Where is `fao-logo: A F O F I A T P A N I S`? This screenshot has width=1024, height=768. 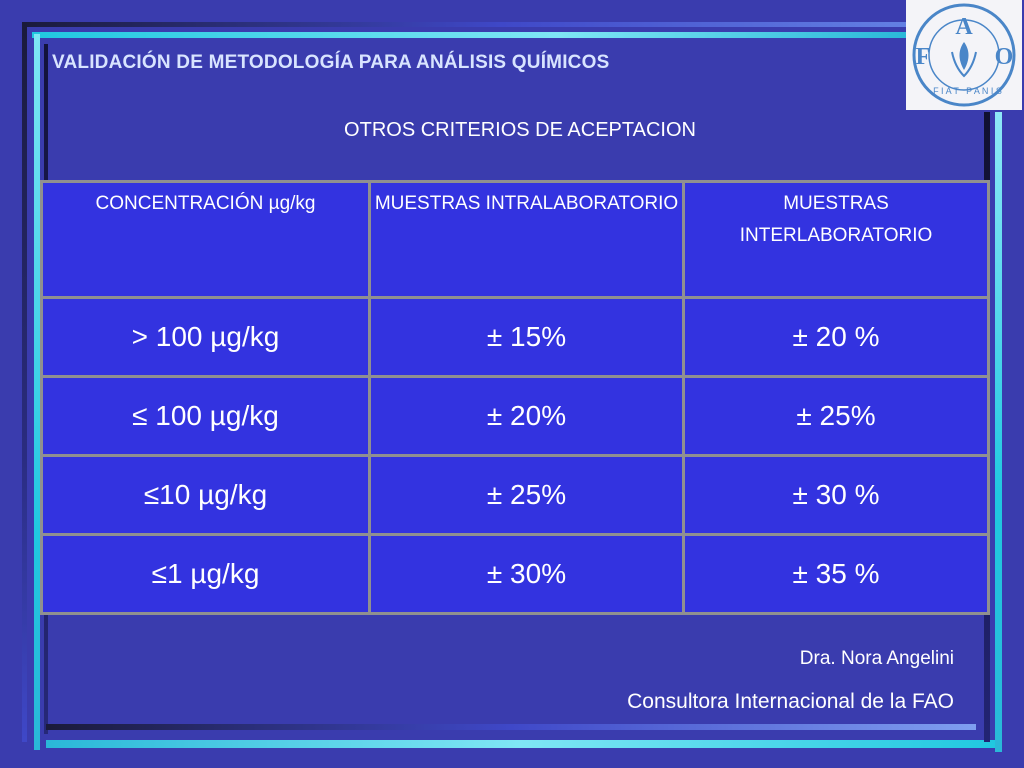
fao-logo: A F O F I A T P A N I S is located at coordinates (964, 55).